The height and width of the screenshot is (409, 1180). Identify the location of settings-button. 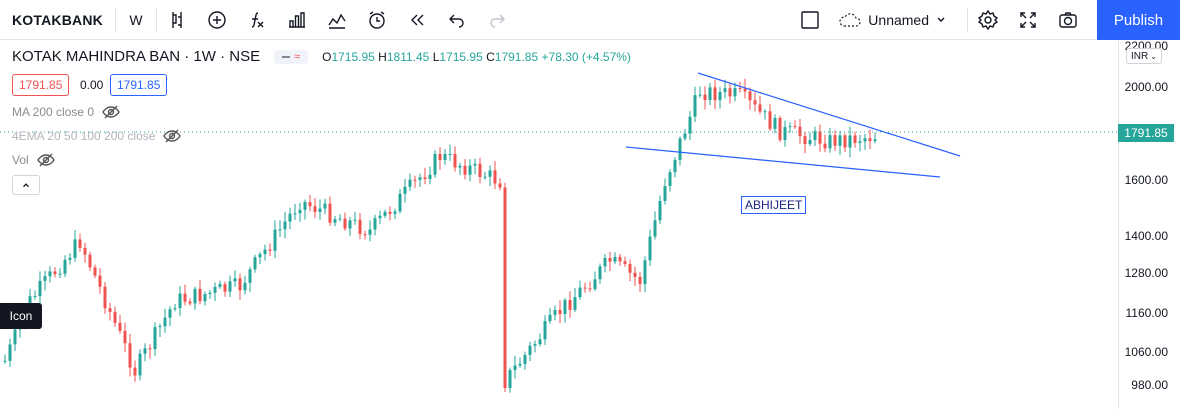
(988, 20).